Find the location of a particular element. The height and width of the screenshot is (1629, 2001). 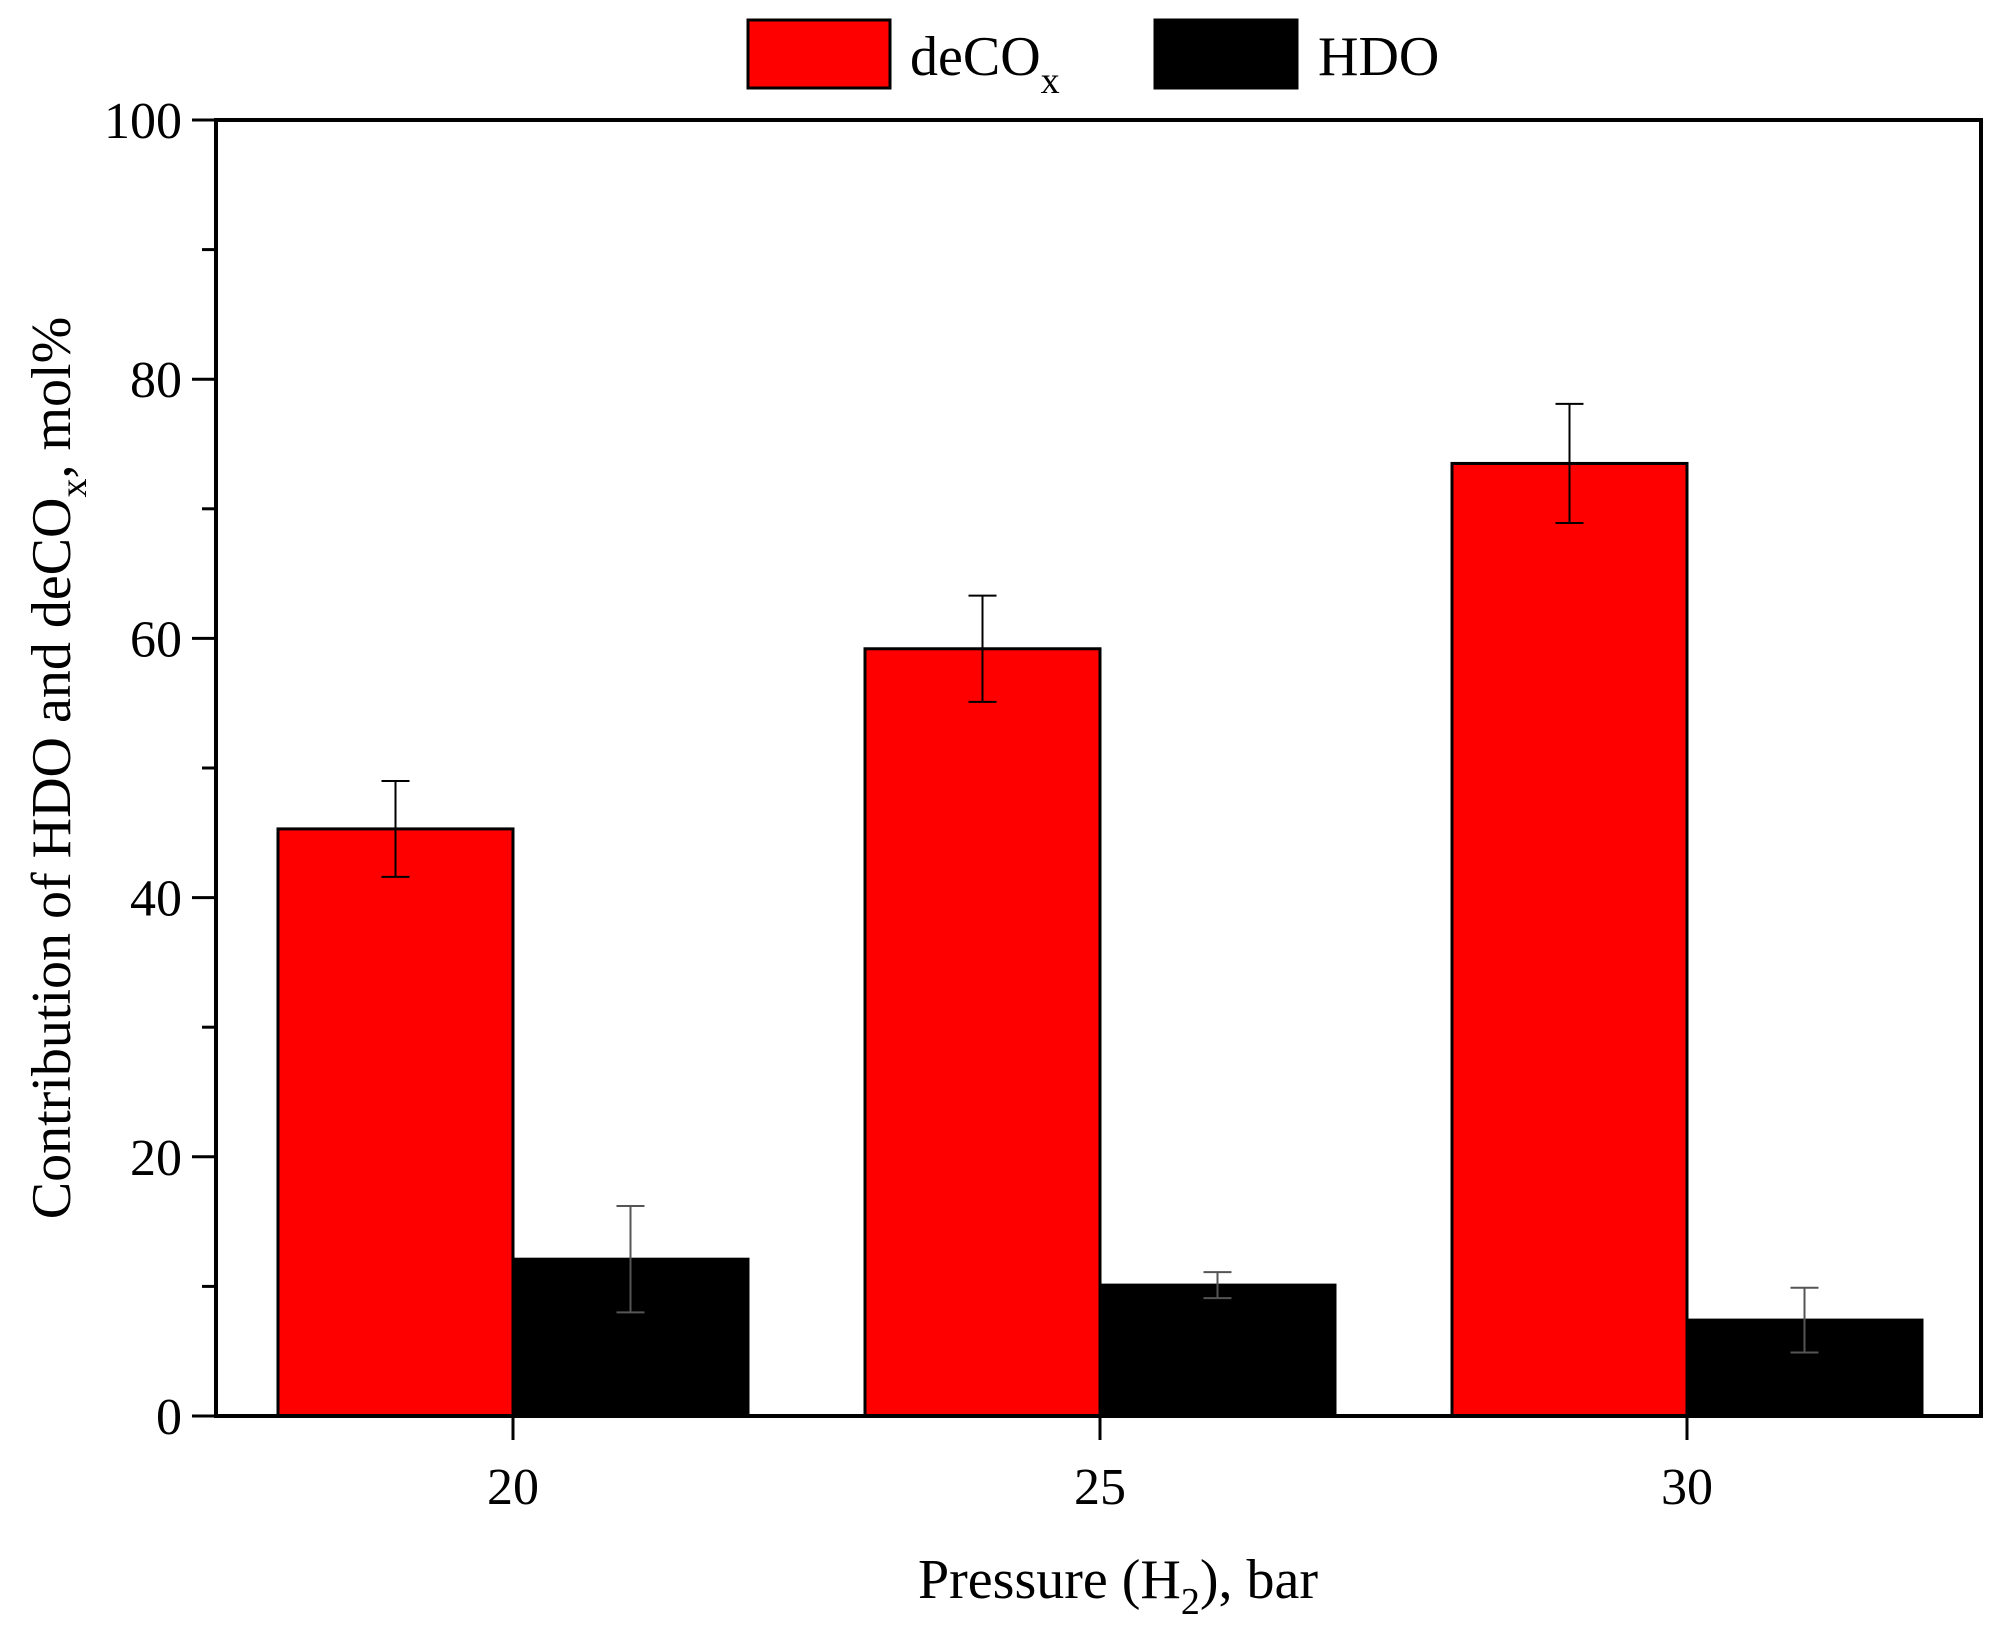

legend: deCOx HDO is located at coordinates (1092, 60).